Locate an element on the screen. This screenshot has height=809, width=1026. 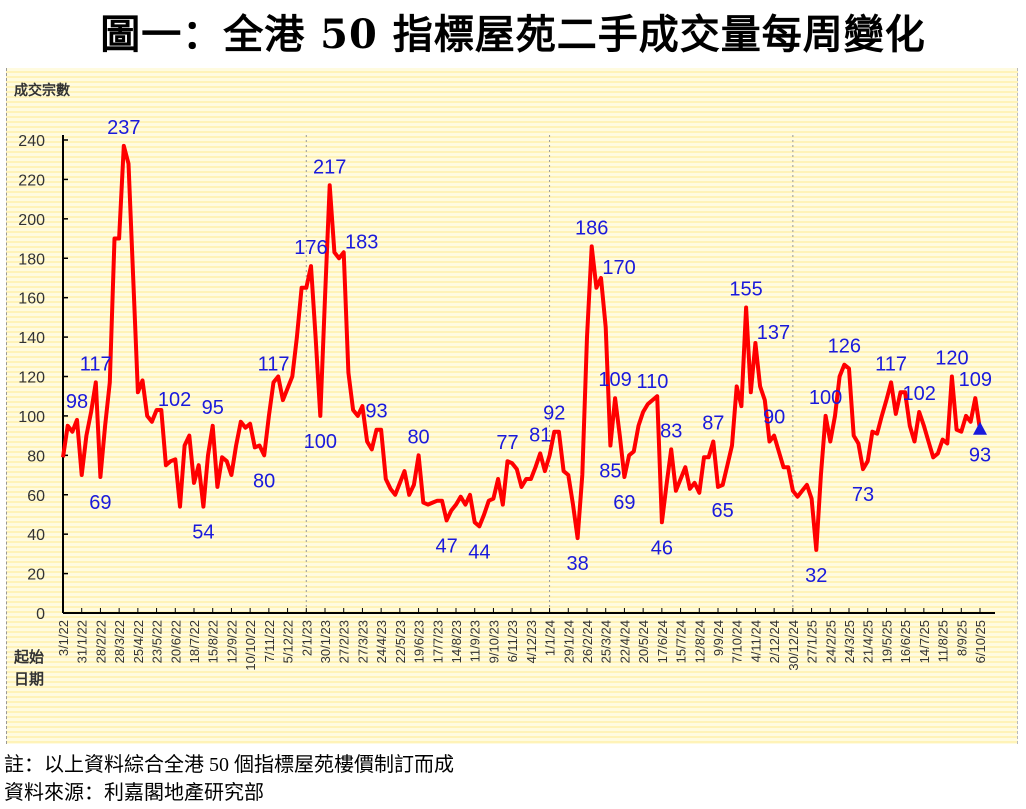
x-tick-label: 24/2/25 is located at coordinates (830, 641).